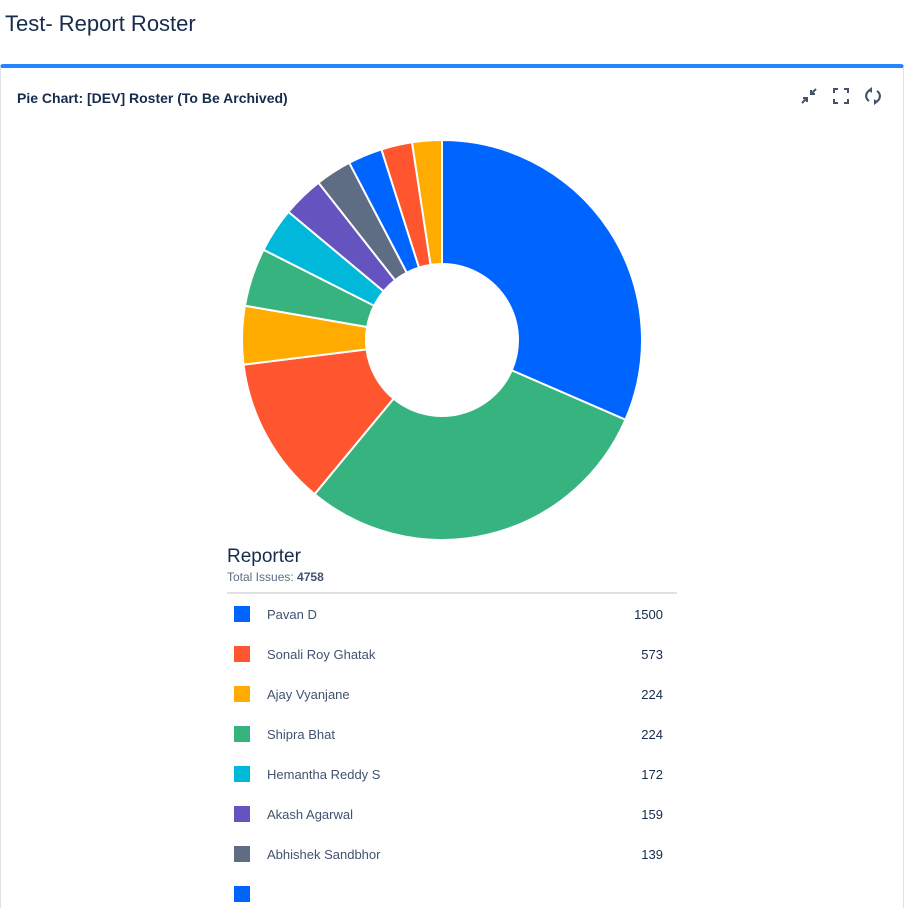 This screenshot has width=911, height=914. What do you see at coordinates (152, 98) in the screenshot?
I see `gadget-title: Pie Chart: [DEV] Roster (To Be Archived)` at bounding box center [152, 98].